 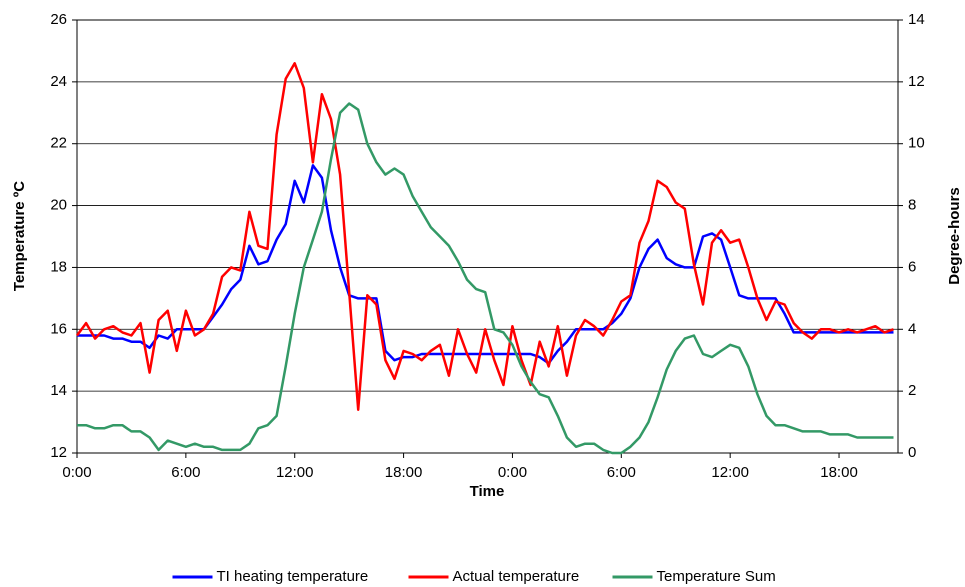 What do you see at coordinates (912, 266) in the screenshot?
I see `y2-tick-label: 6` at bounding box center [912, 266].